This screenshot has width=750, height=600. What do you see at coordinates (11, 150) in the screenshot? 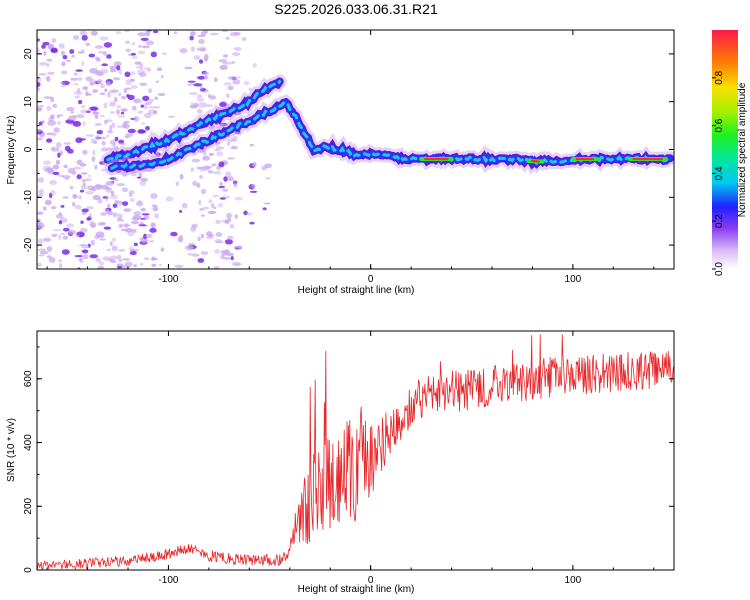
I see `spectrogram-y-label: Frequency (Hz)` at bounding box center [11, 150].